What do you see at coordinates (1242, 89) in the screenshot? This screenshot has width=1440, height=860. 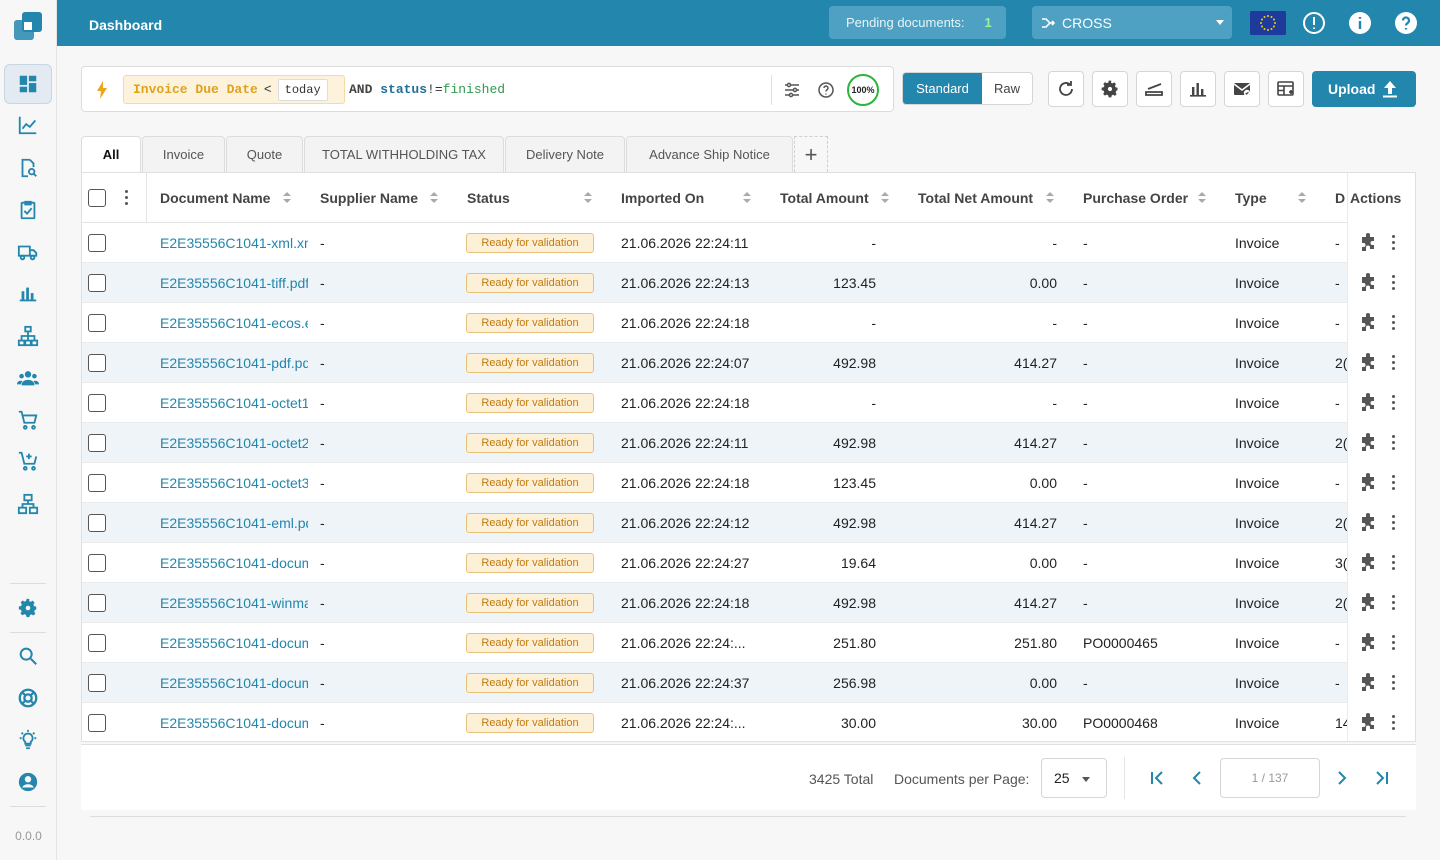 I see `mail-button` at bounding box center [1242, 89].